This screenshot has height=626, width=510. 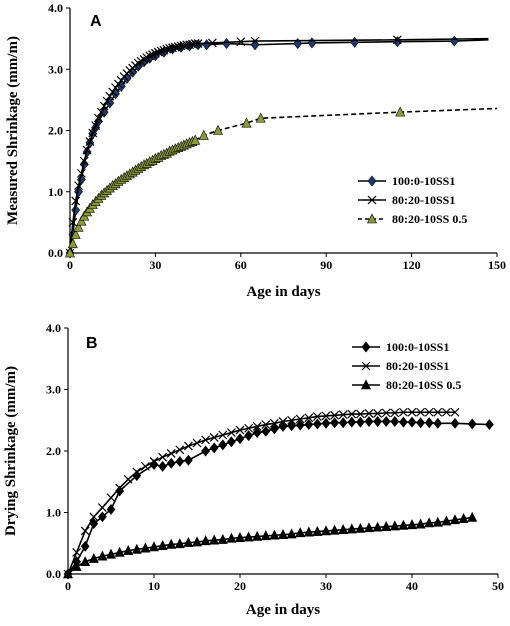 What do you see at coordinates (412, 586) in the screenshot?
I see `x-tick-label: 40` at bounding box center [412, 586].